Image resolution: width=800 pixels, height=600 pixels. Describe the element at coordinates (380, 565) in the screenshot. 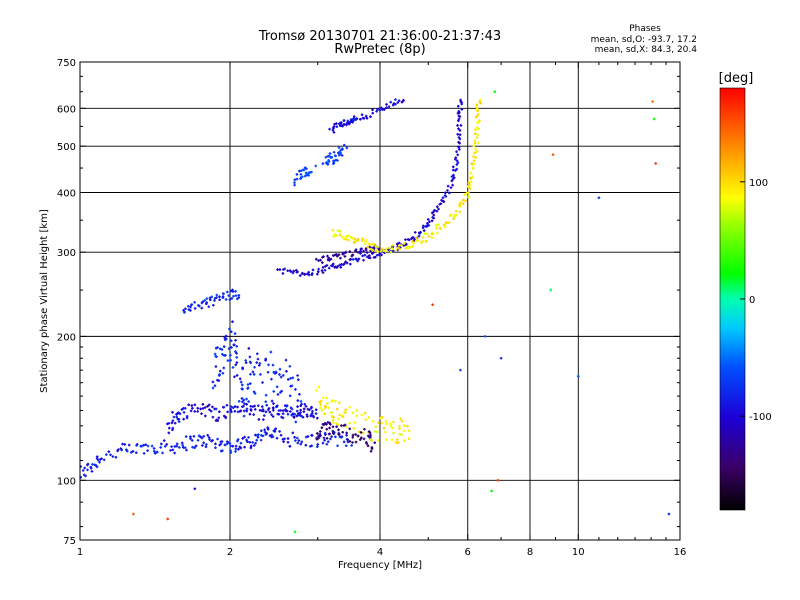

I see `x-axis-label: Frequency [MHz]` at that location.